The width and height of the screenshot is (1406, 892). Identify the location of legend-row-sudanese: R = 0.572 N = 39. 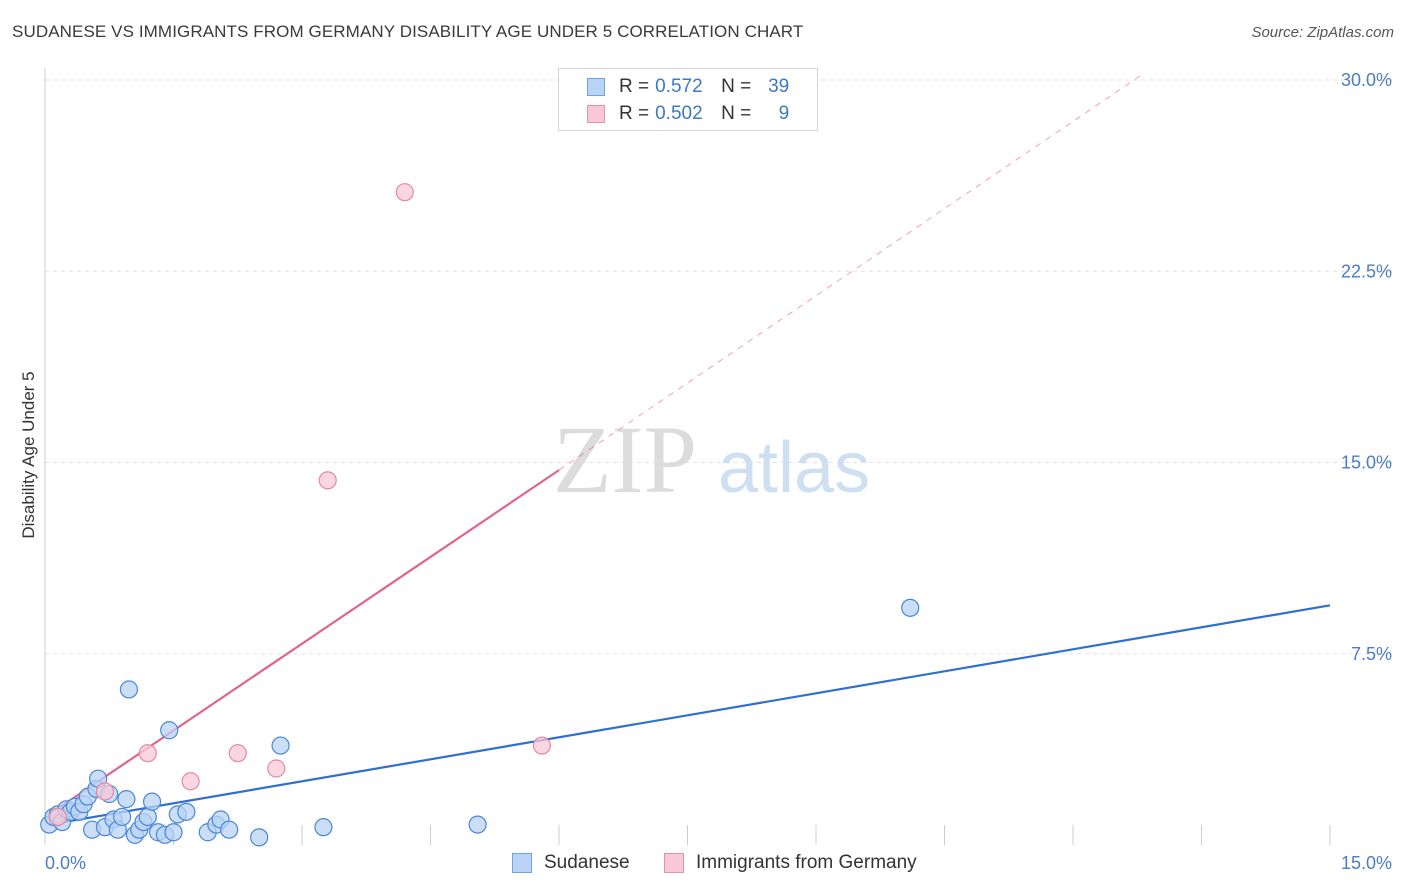
(688, 87).